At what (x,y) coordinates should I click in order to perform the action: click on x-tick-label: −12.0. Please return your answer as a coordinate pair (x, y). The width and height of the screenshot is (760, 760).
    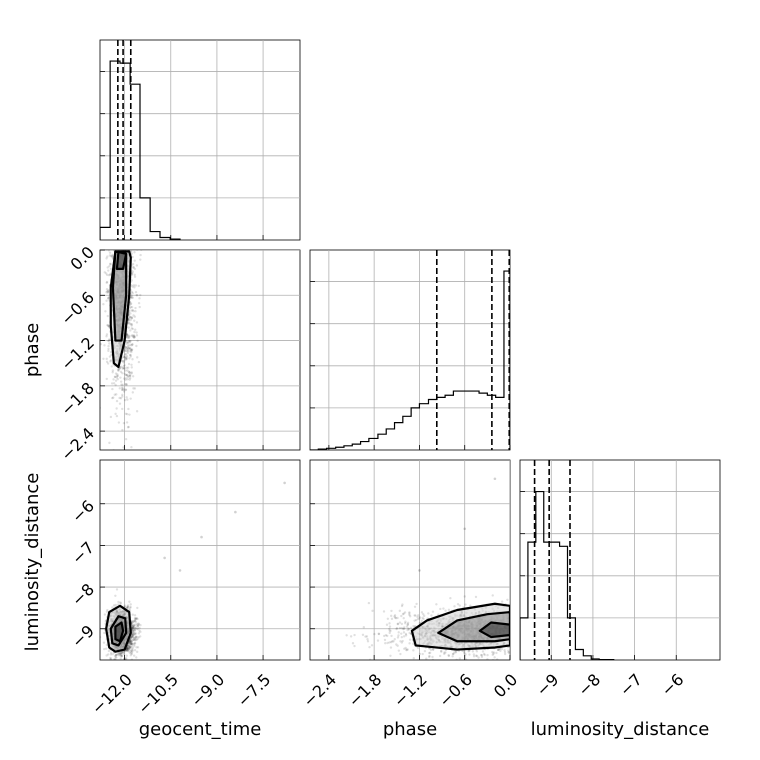
    Looking at the image, I should click on (112, 694).